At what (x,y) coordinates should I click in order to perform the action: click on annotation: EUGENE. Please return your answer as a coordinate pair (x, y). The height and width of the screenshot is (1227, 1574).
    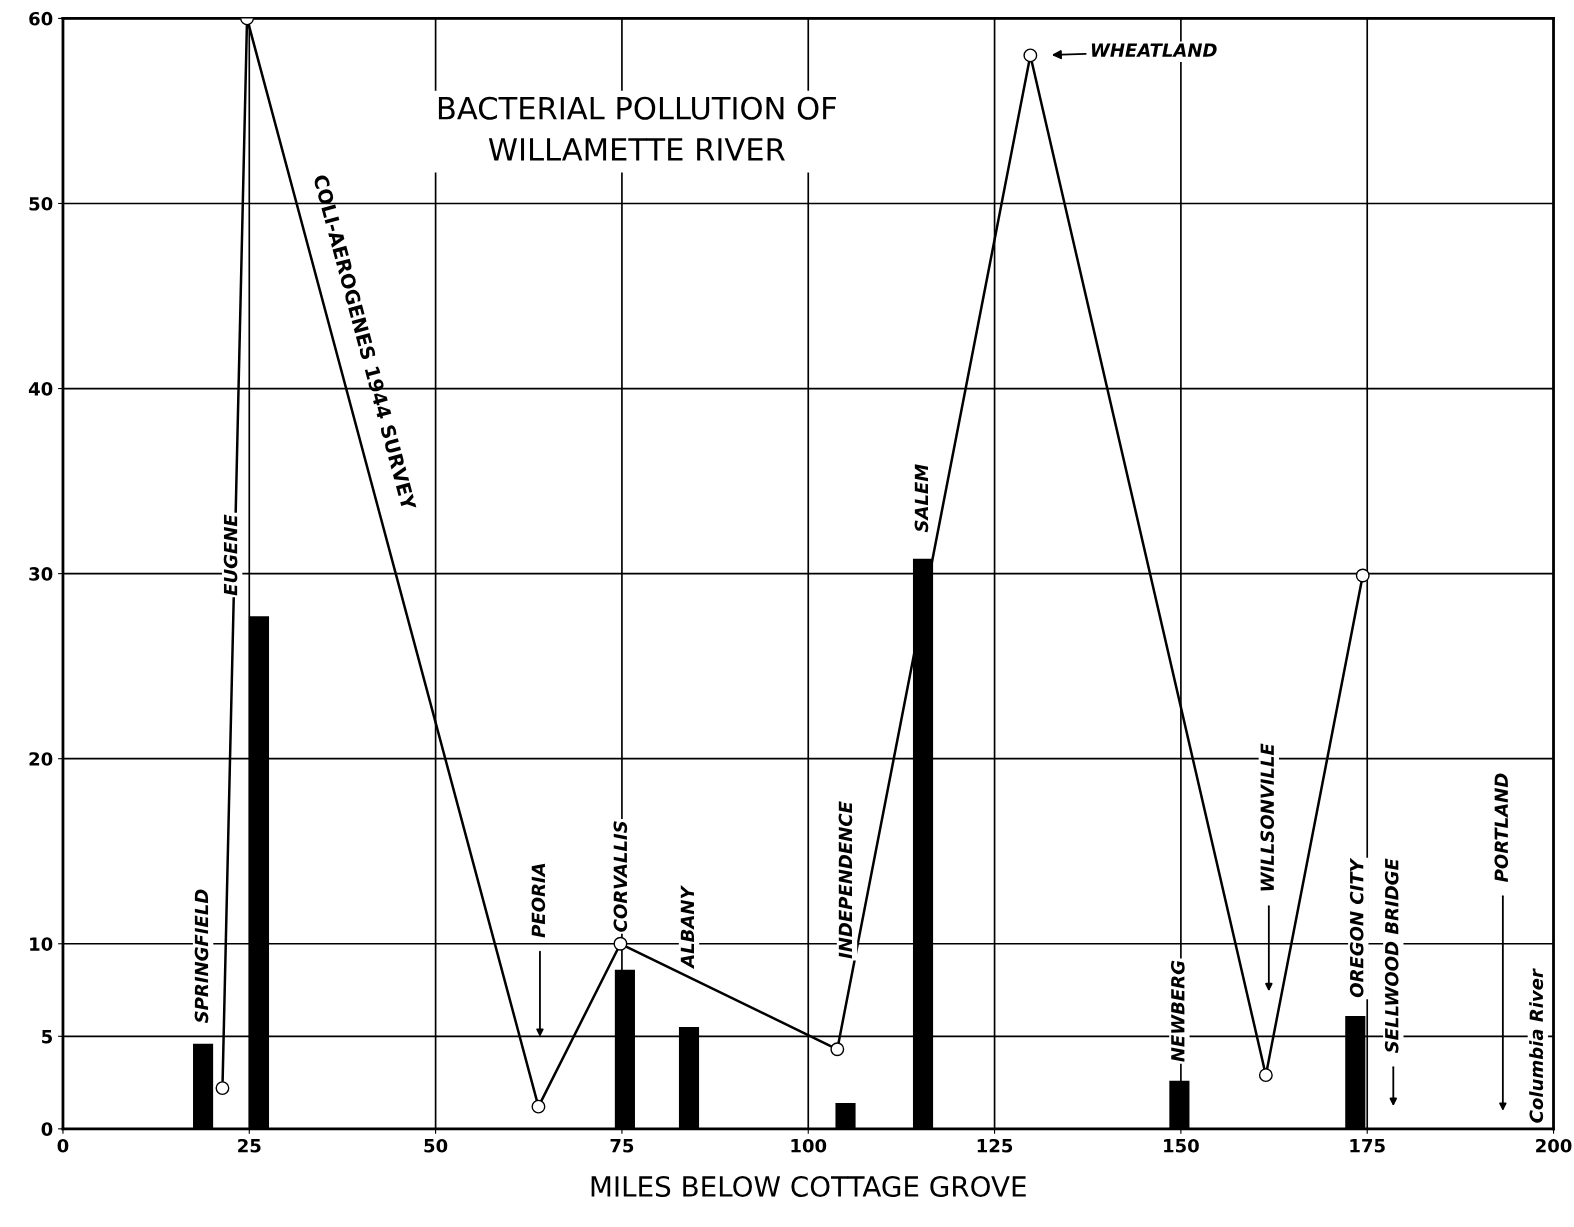
    Looking at the image, I should click on (230, 555).